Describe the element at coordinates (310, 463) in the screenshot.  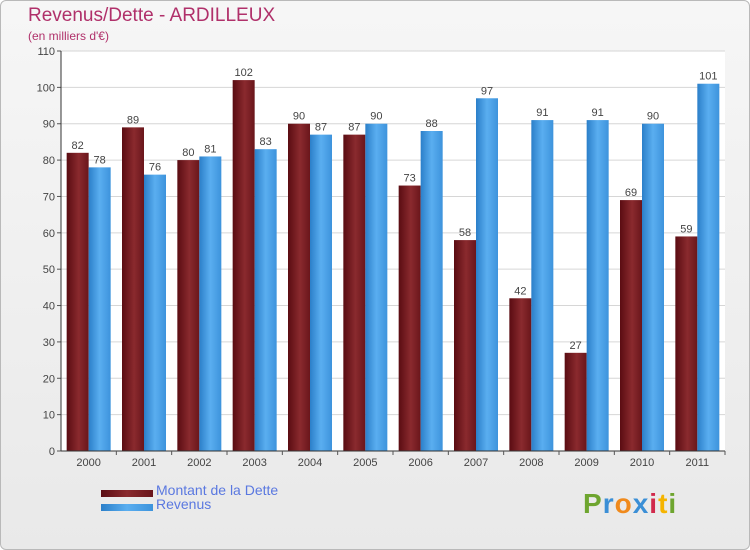
I see `x-tick-label: 2004` at that location.